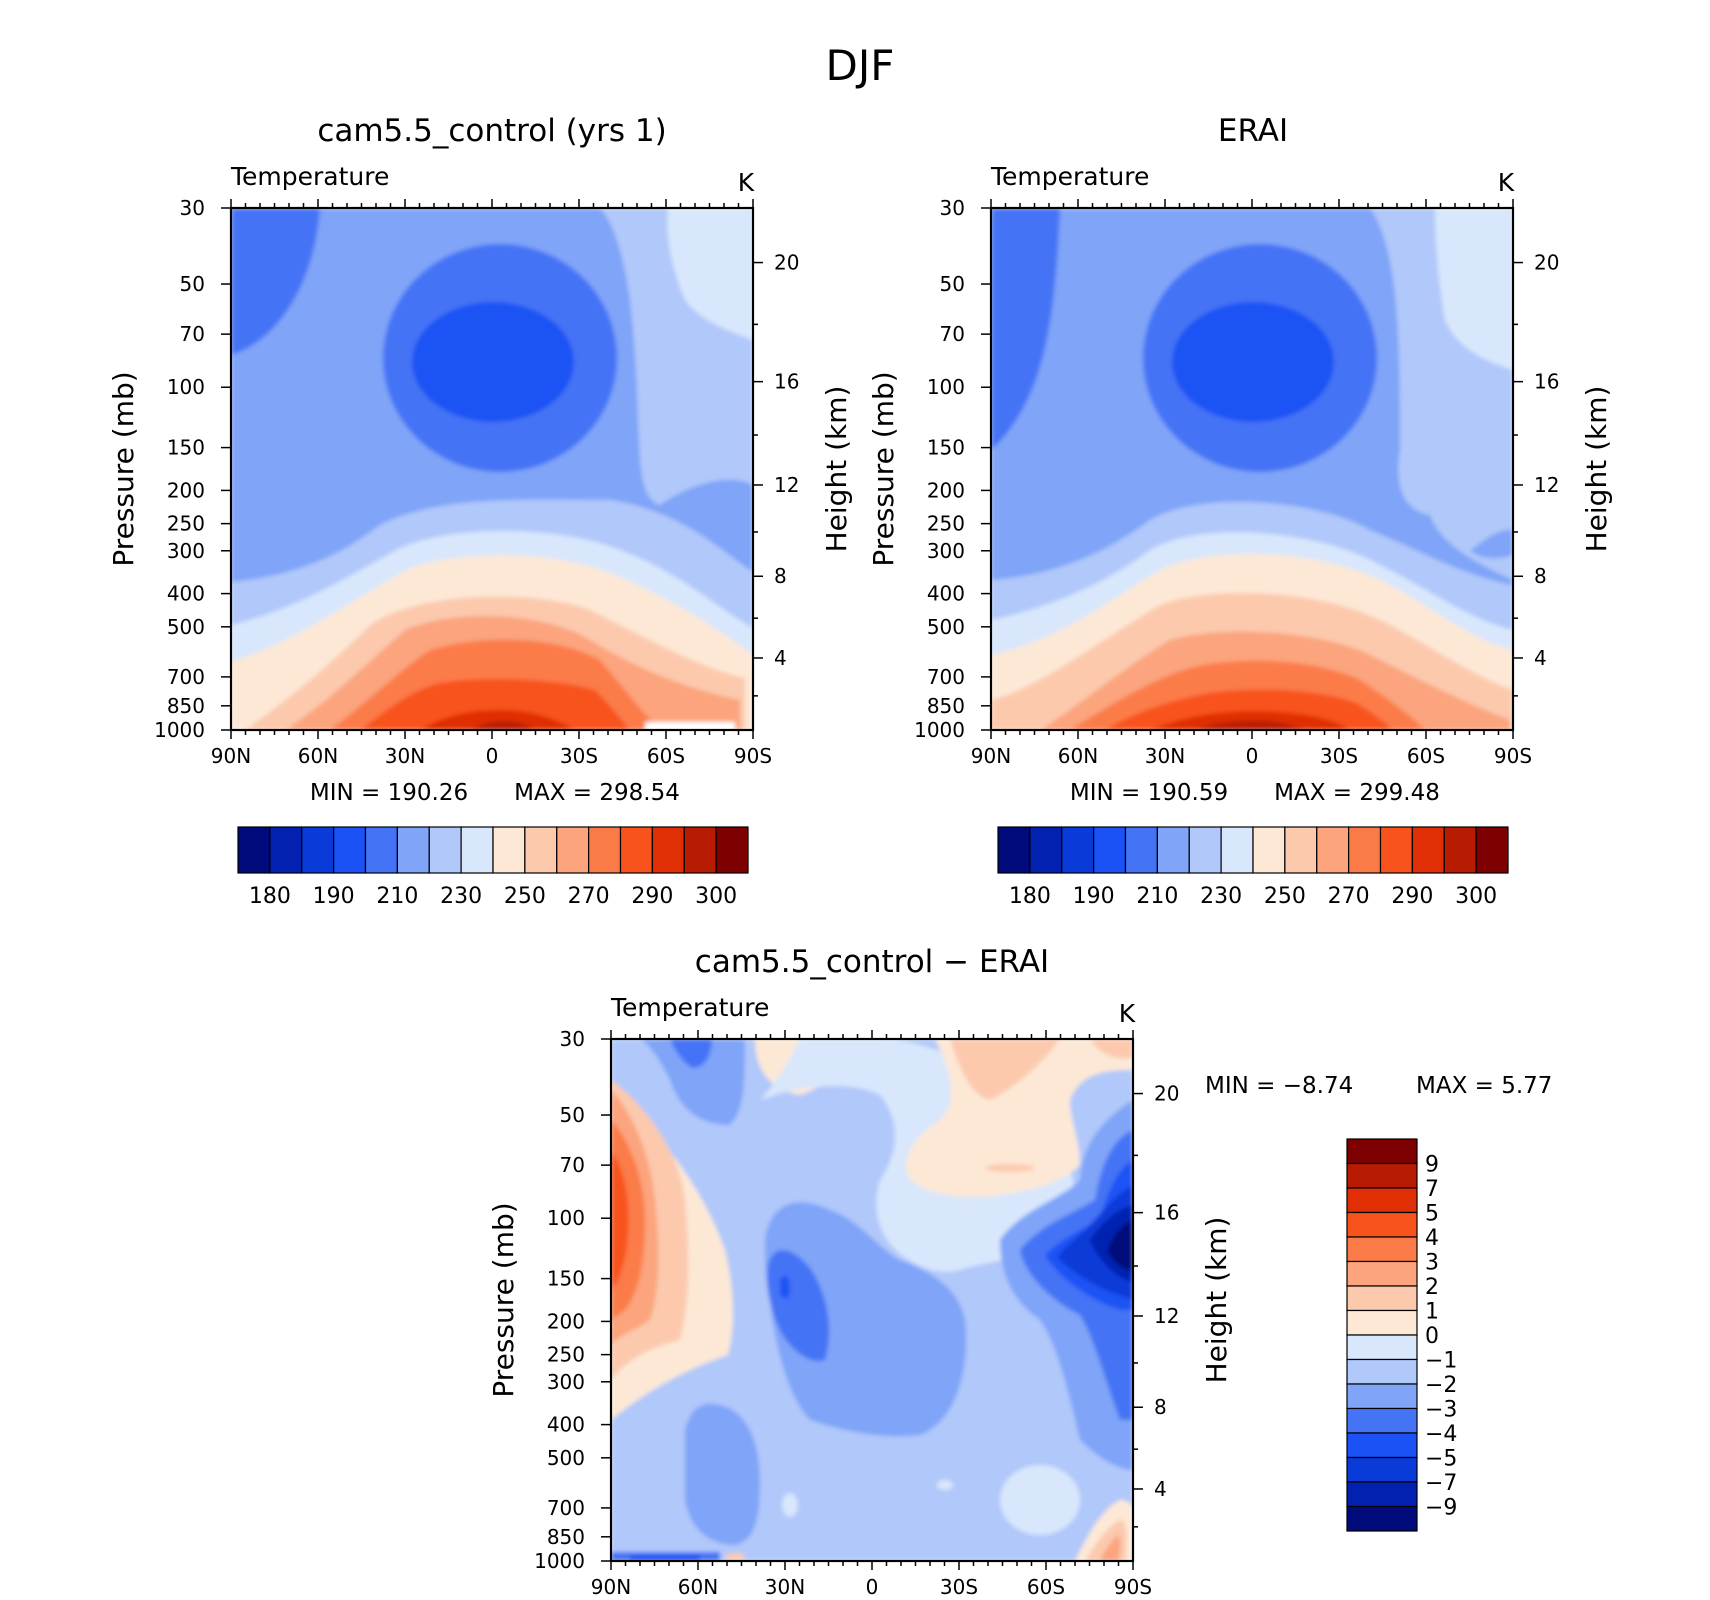 The image size is (1710, 1600). What do you see at coordinates (1432, 1312) in the screenshot?
I see `colorbar-label: 1` at bounding box center [1432, 1312].